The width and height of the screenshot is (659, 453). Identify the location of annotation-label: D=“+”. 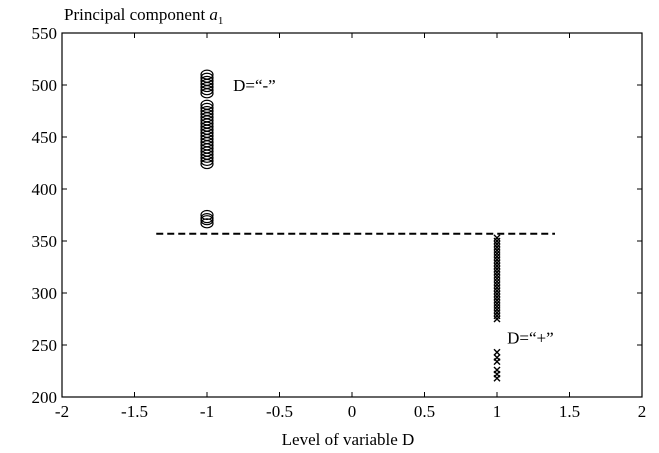
(530, 338).